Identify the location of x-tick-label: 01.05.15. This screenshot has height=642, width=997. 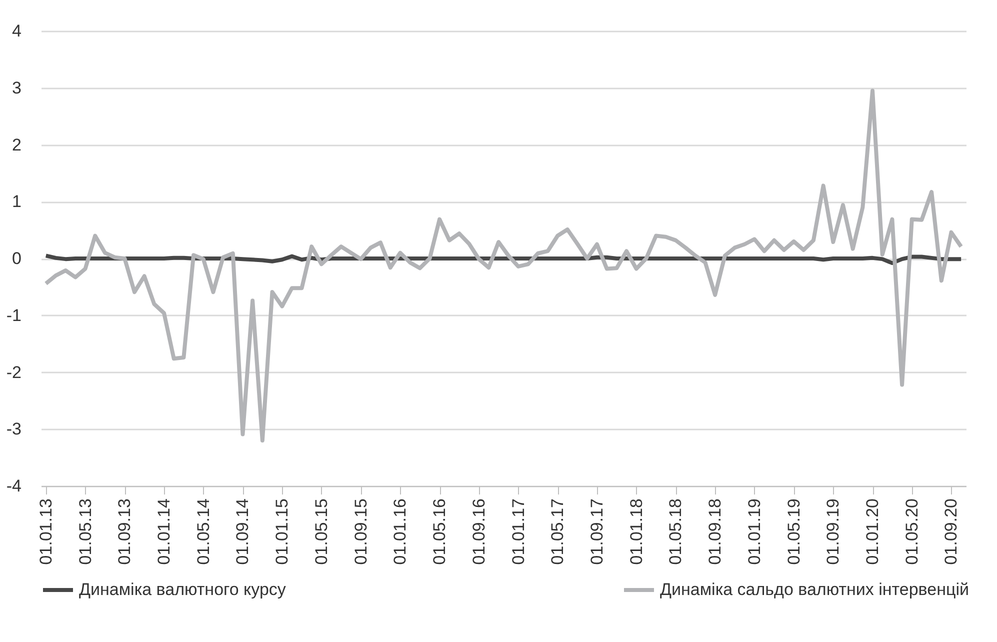
(321, 531).